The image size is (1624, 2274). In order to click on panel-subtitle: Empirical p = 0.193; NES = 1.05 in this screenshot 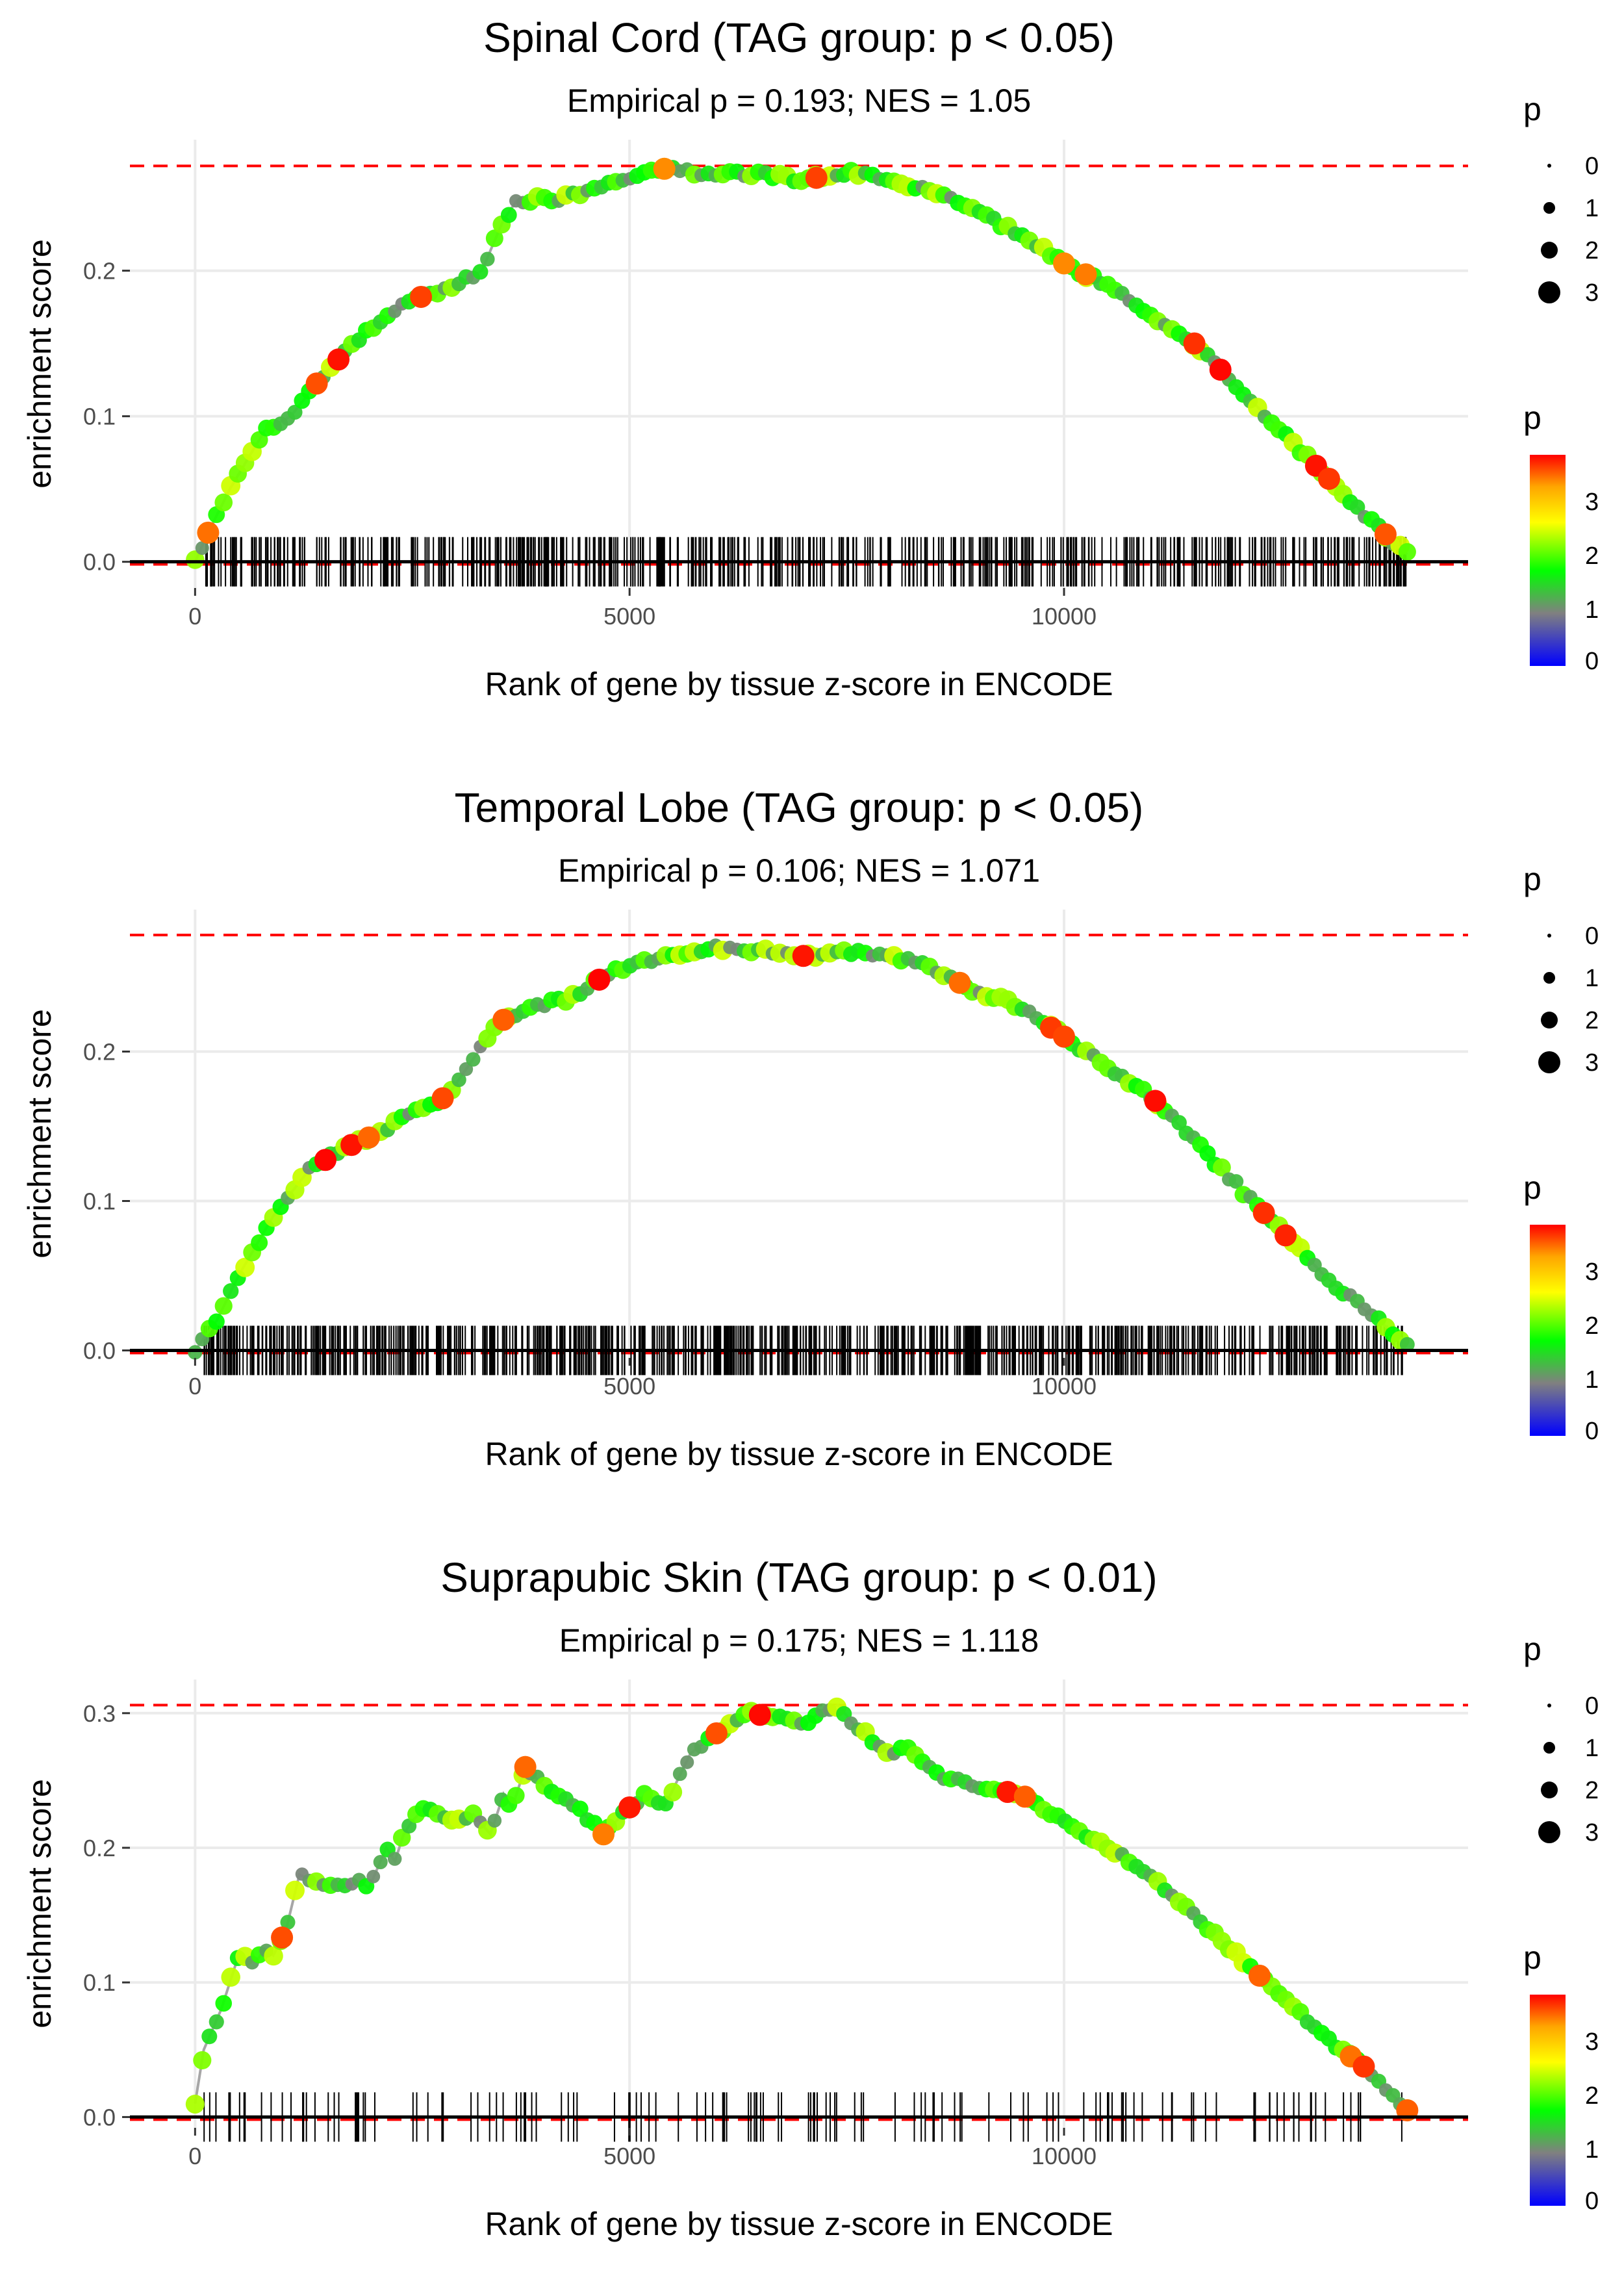, I will do `click(799, 101)`.